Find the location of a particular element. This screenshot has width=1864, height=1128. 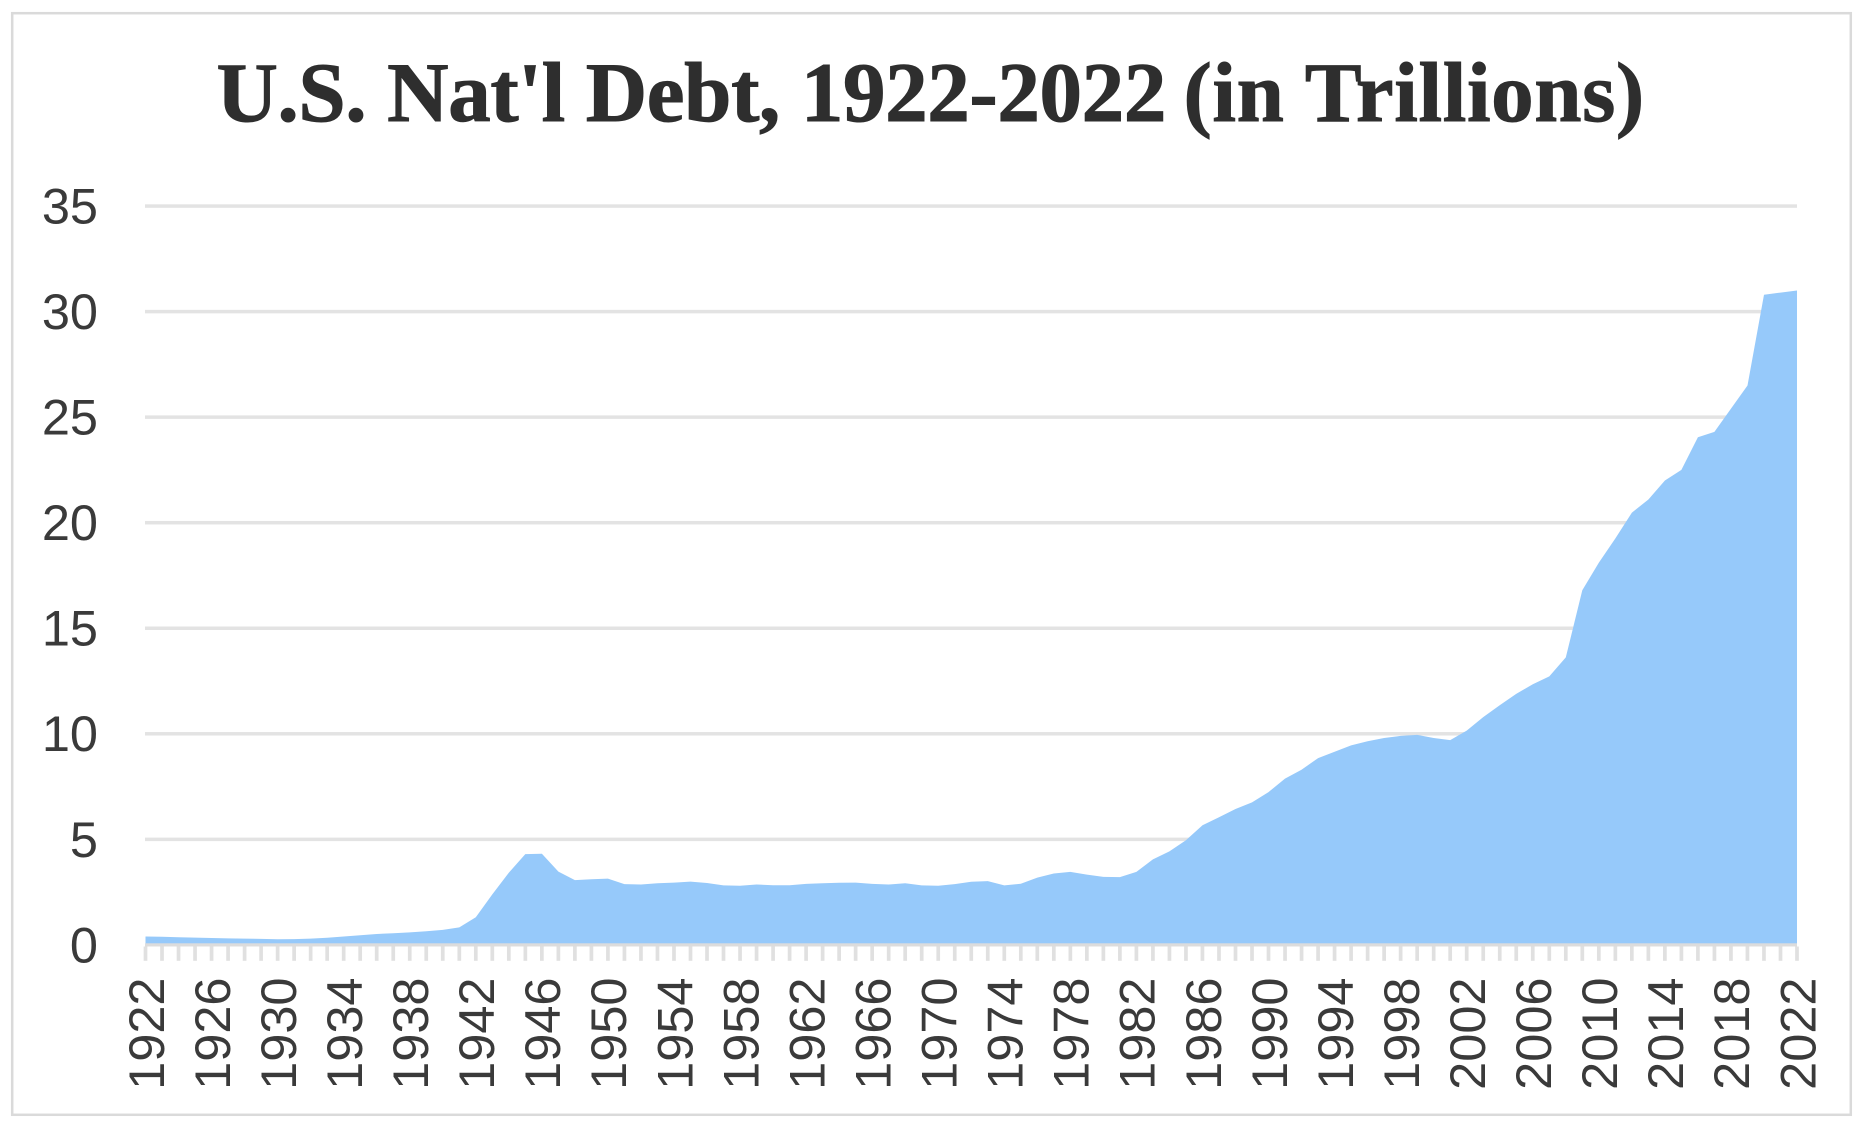

svg-text: 1922 is located at coordinates (146, 1034).